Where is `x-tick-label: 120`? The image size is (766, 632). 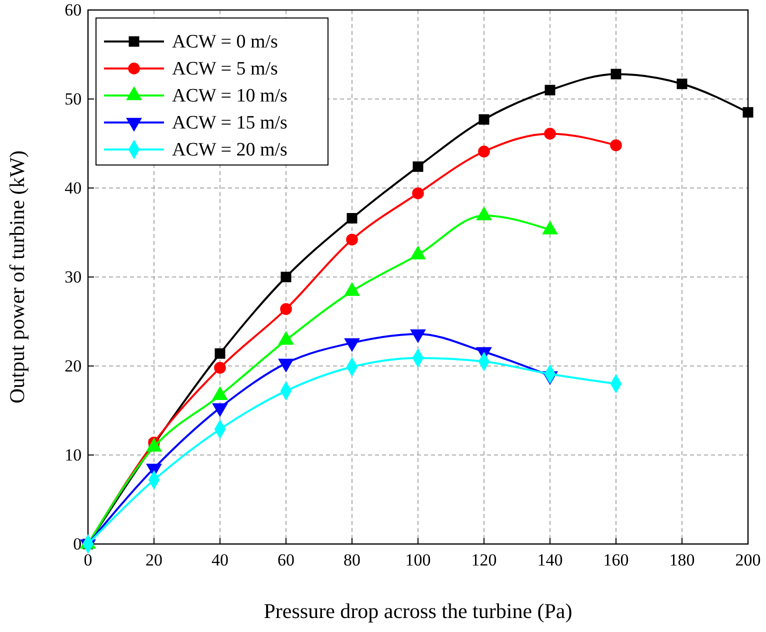
x-tick-label: 120 is located at coordinates (484, 560).